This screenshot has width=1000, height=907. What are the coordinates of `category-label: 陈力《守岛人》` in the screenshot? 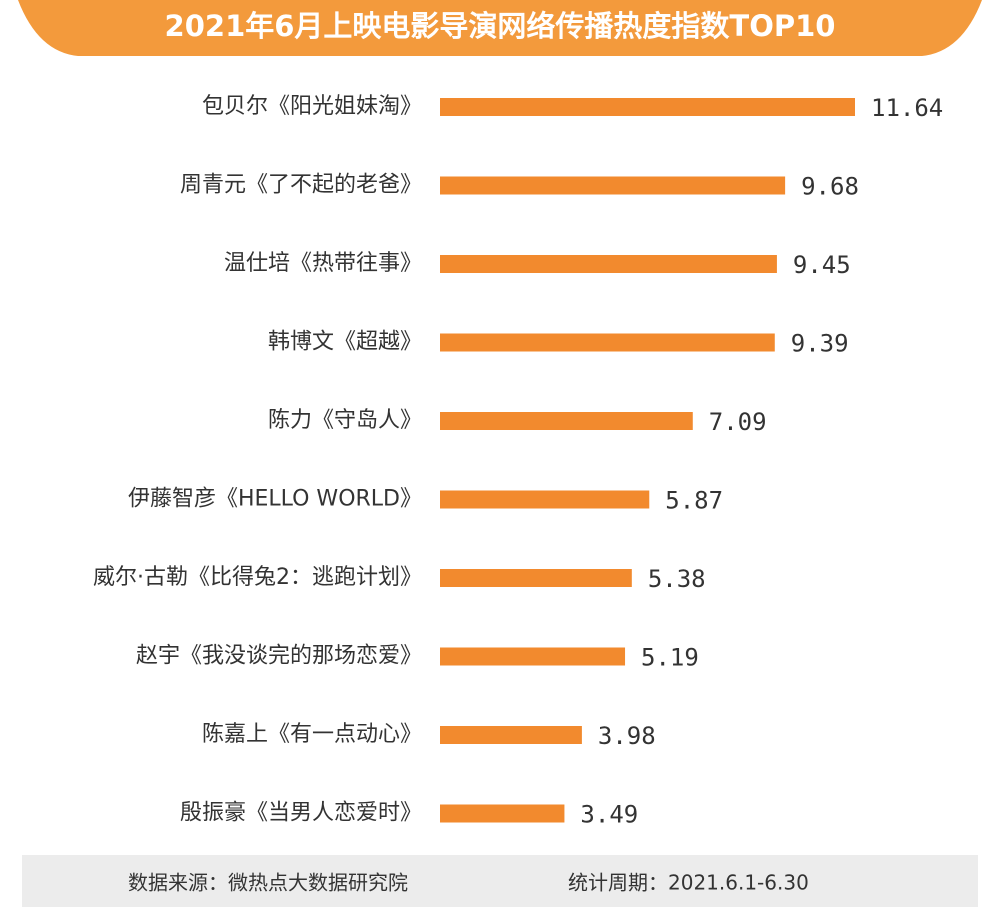 It's located at (345, 420).